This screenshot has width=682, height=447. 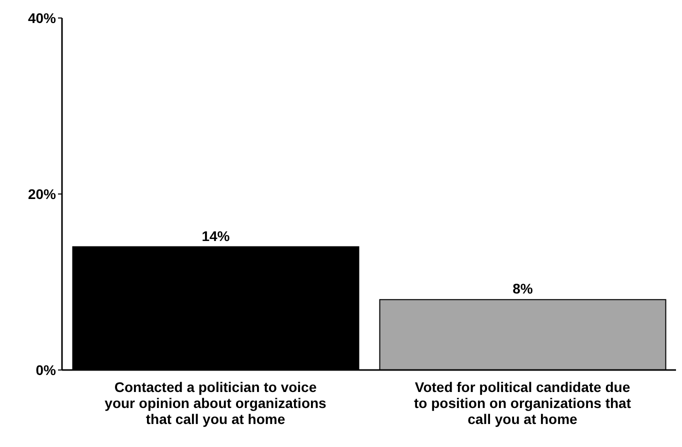 What do you see at coordinates (46, 370) in the screenshot?
I see `y-tick-label: 0%` at bounding box center [46, 370].